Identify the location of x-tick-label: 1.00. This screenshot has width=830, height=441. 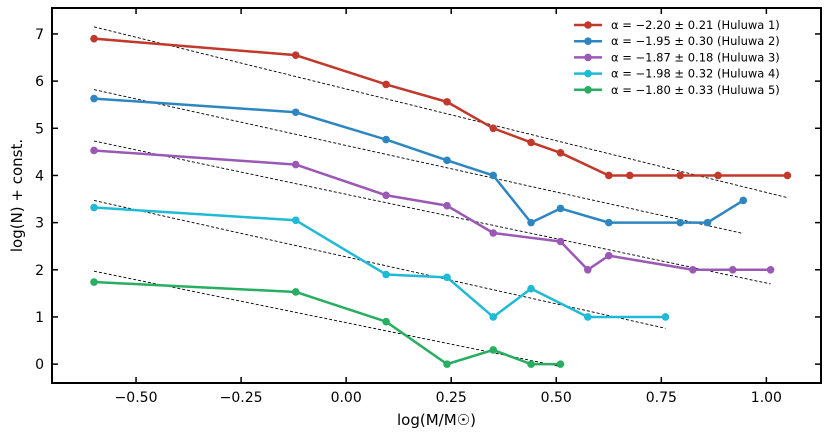
(766, 398).